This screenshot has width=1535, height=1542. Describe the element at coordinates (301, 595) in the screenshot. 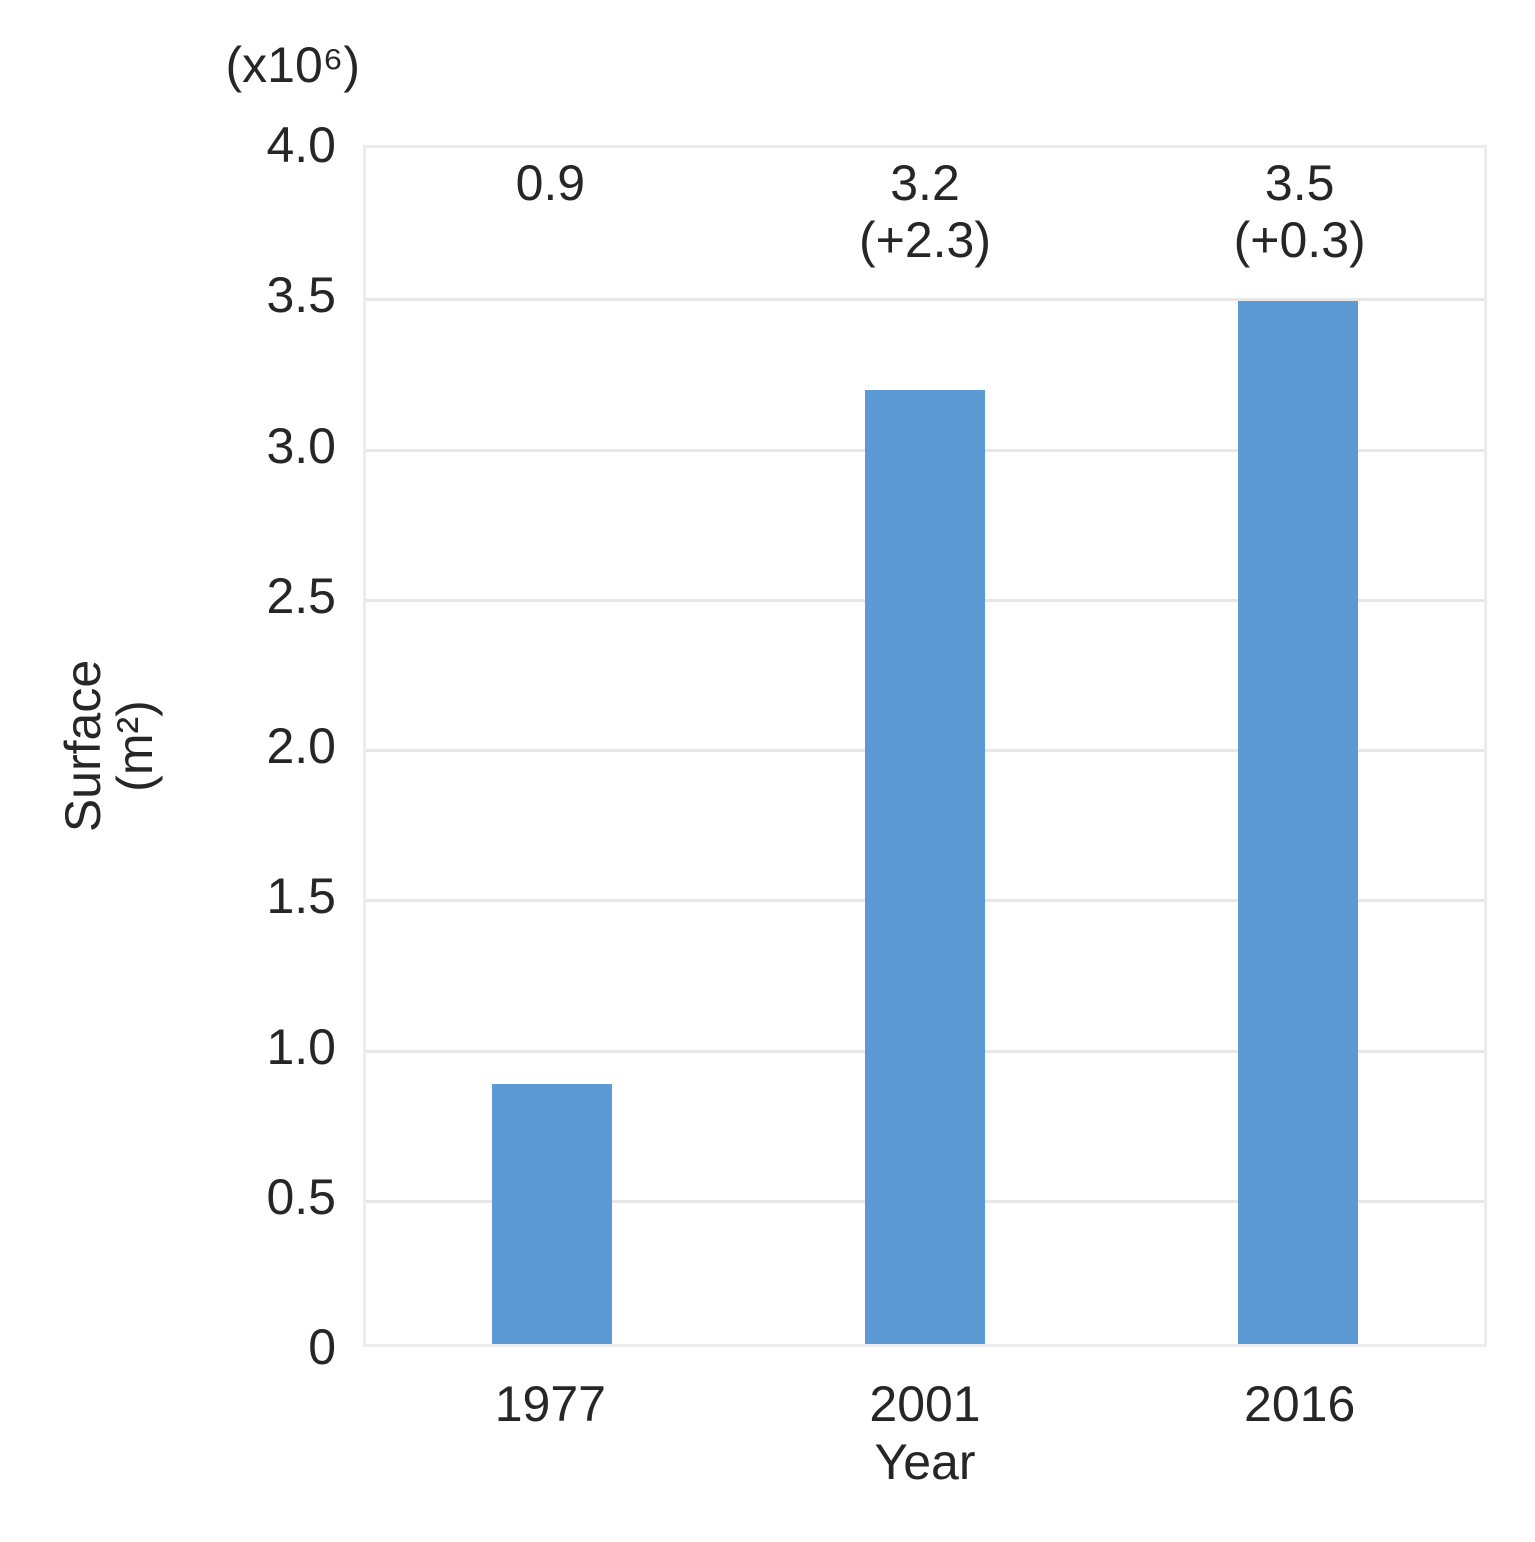

I see `y-axis-tick-label: 2.5` at that location.